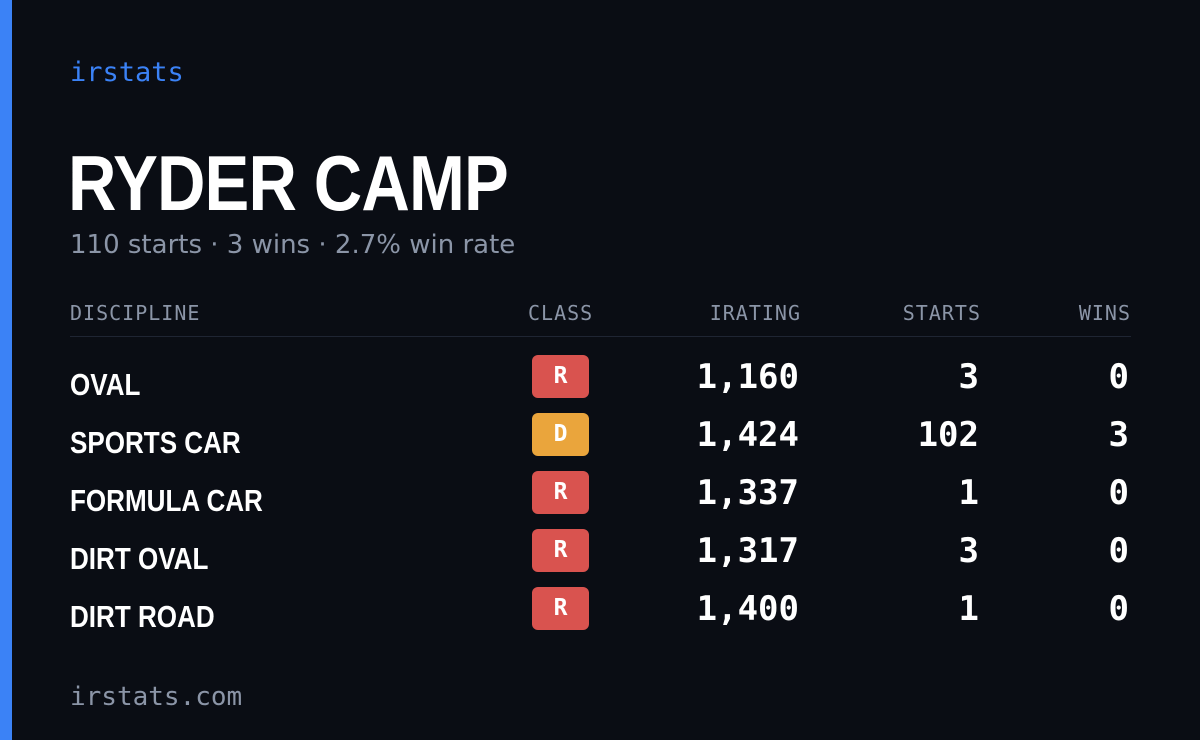  Describe the element at coordinates (747, 609) in the screenshot. I see `irating-value: 1,400` at that location.